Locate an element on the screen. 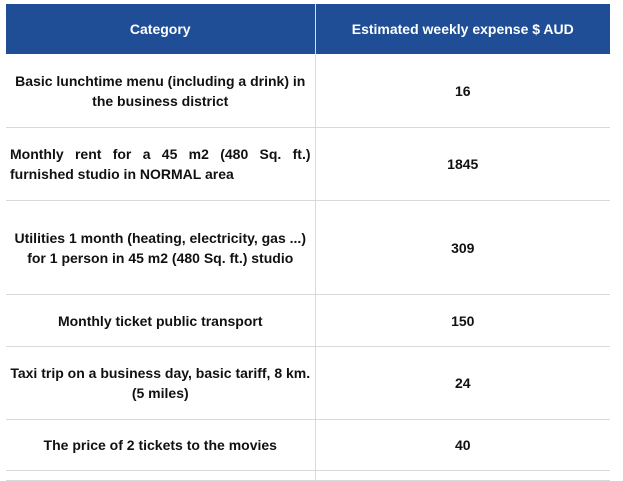 The image size is (623, 481). category-cell: Monthly ticket public transport is located at coordinates (161, 320).